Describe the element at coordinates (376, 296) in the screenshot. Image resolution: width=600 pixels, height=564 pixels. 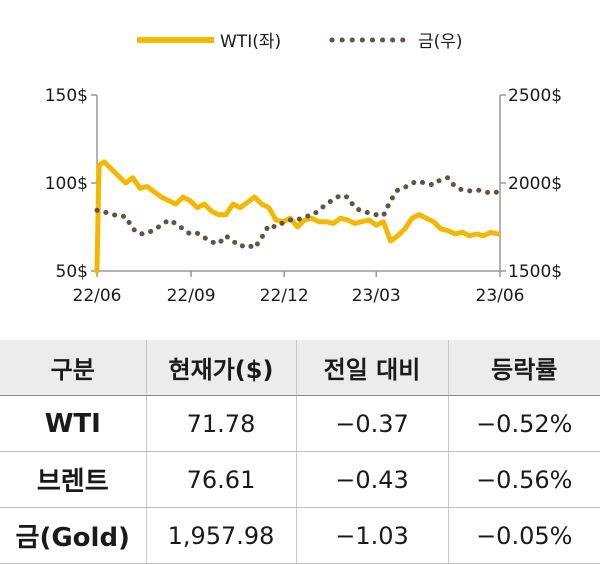
I see `x-tick-label: 23/03` at that location.